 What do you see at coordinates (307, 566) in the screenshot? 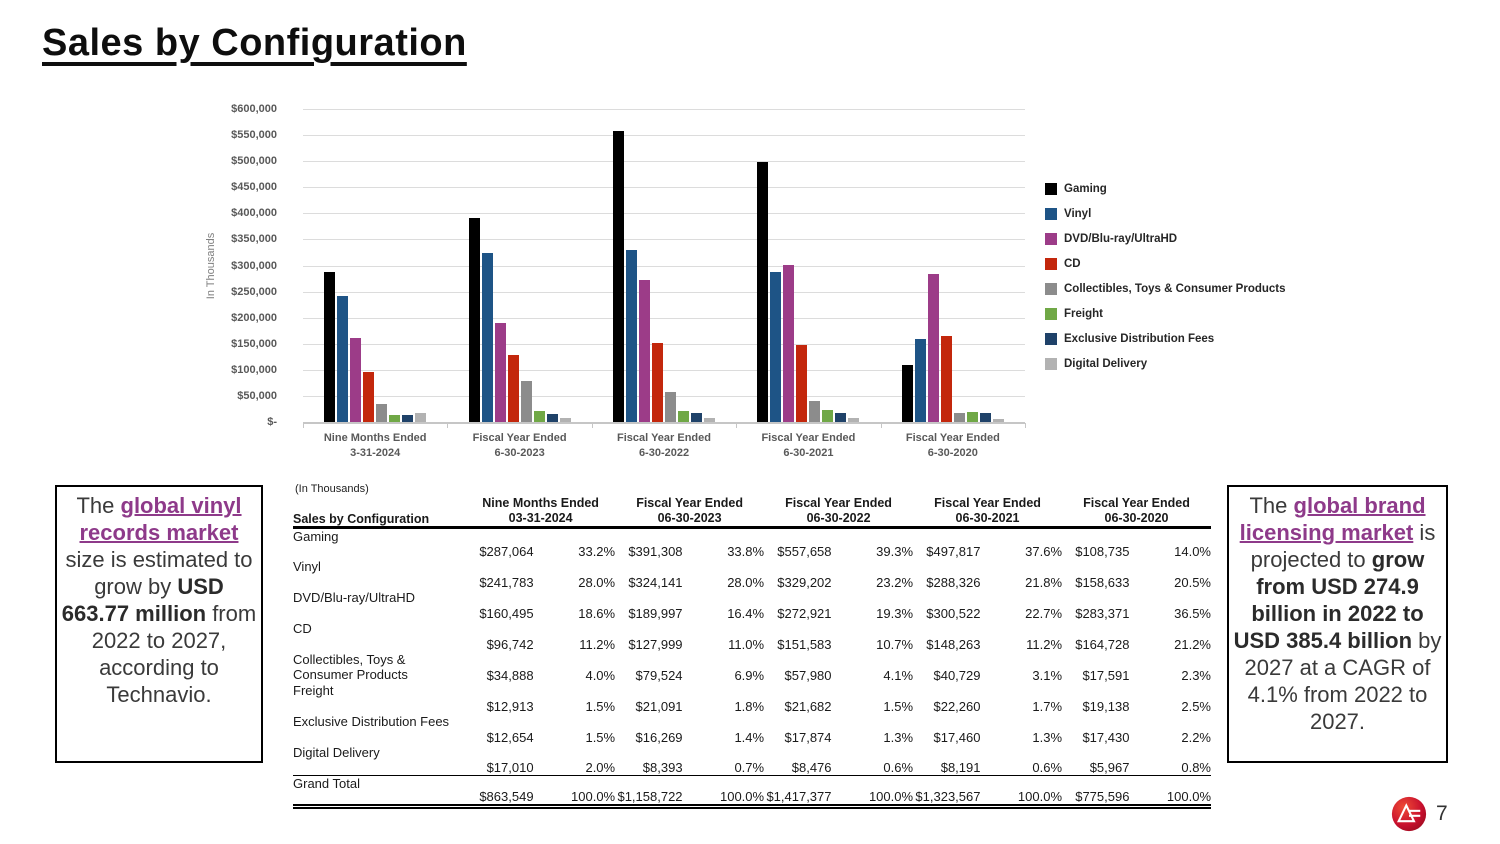
I see `row-label: Vinyl` at bounding box center [307, 566].